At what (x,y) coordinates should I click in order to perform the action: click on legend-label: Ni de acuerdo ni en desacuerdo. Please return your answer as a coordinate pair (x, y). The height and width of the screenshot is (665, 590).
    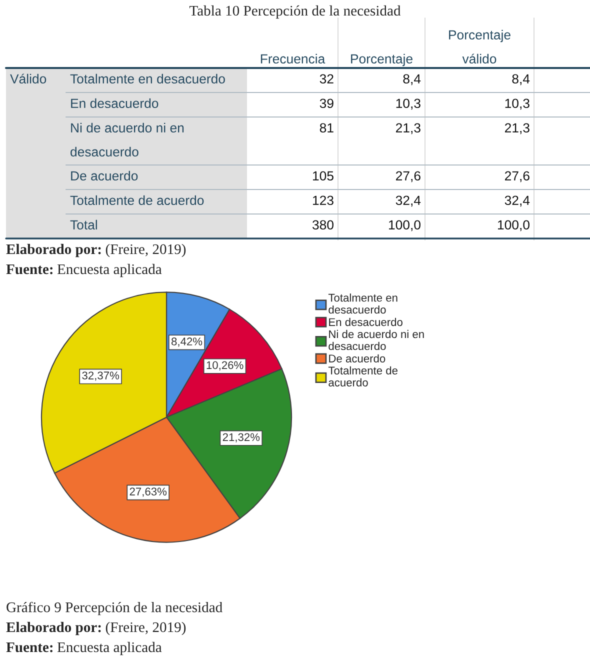
    Looking at the image, I should click on (376, 340).